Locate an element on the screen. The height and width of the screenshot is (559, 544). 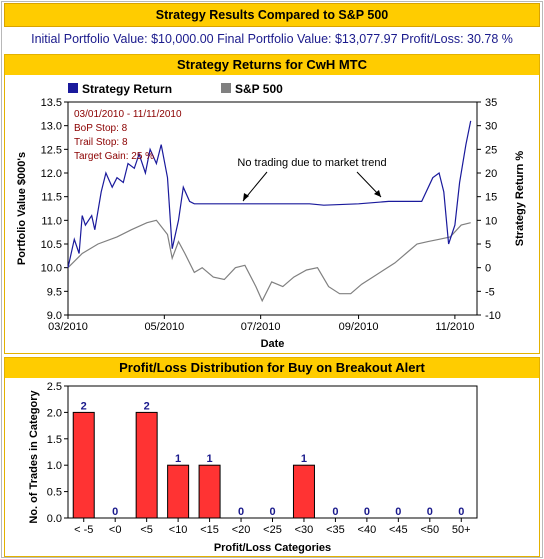
y2-tick-label: -5 is located at coordinates (490, 292).